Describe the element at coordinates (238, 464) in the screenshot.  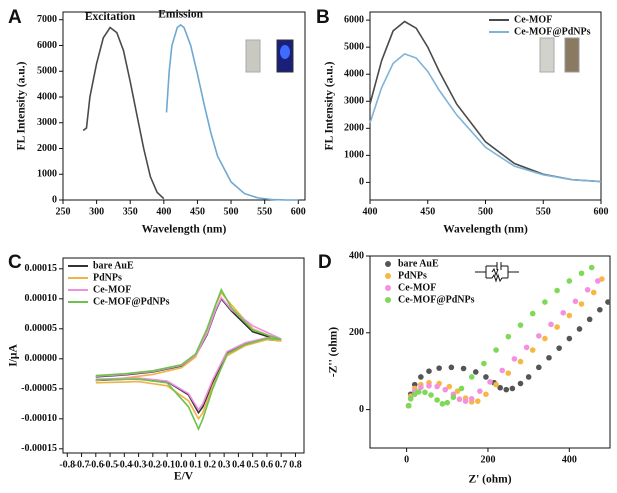
I see `x-tick-label: 0.4` at that location.